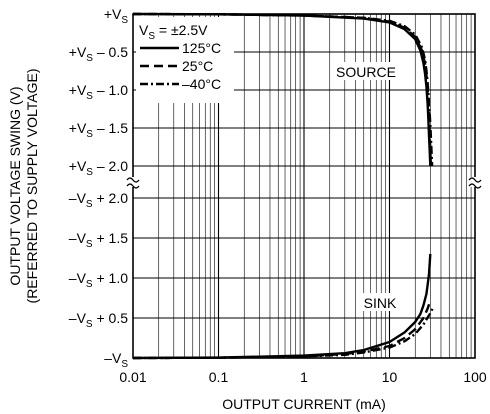 The height and width of the screenshot is (414, 490). What do you see at coordinates (98, 320) in the screenshot?
I see `y-tick-label: –VS + 0.5` at bounding box center [98, 320].